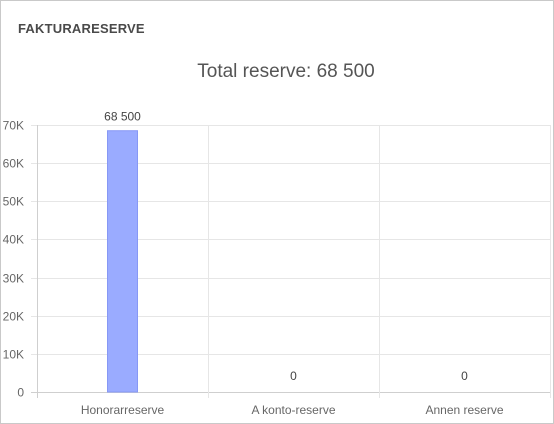 This screenshot has height=424, width=554. What do you see at coordinates (20, 393) in the screenshot?
I see `y-tick-label: 0` at bounding box center [20, 393].